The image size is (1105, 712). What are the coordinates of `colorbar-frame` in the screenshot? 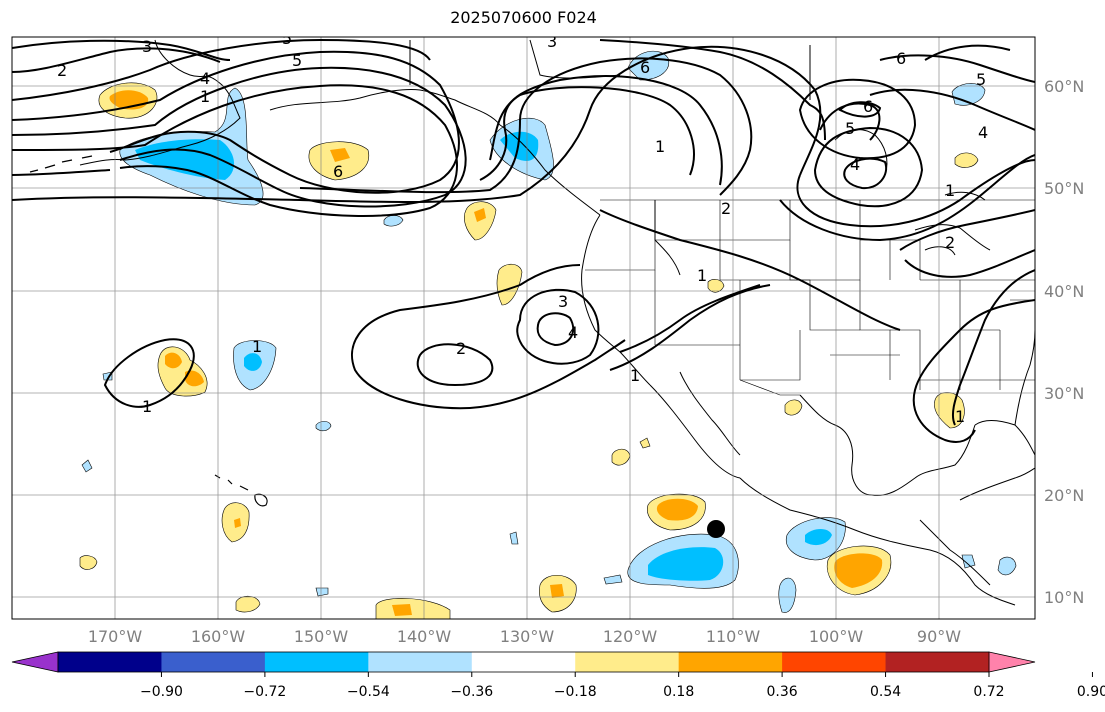 It's located at (523, 662).